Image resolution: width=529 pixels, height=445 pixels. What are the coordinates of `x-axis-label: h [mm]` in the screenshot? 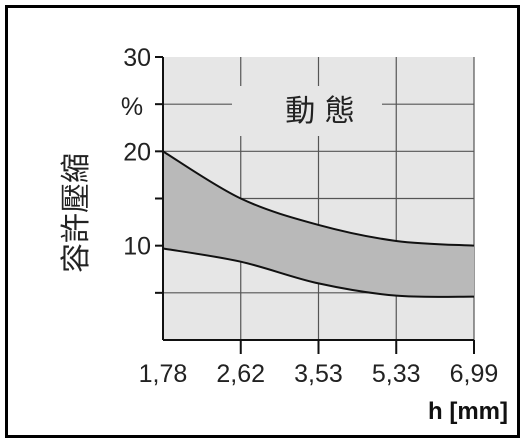 It's located at (468, 411).